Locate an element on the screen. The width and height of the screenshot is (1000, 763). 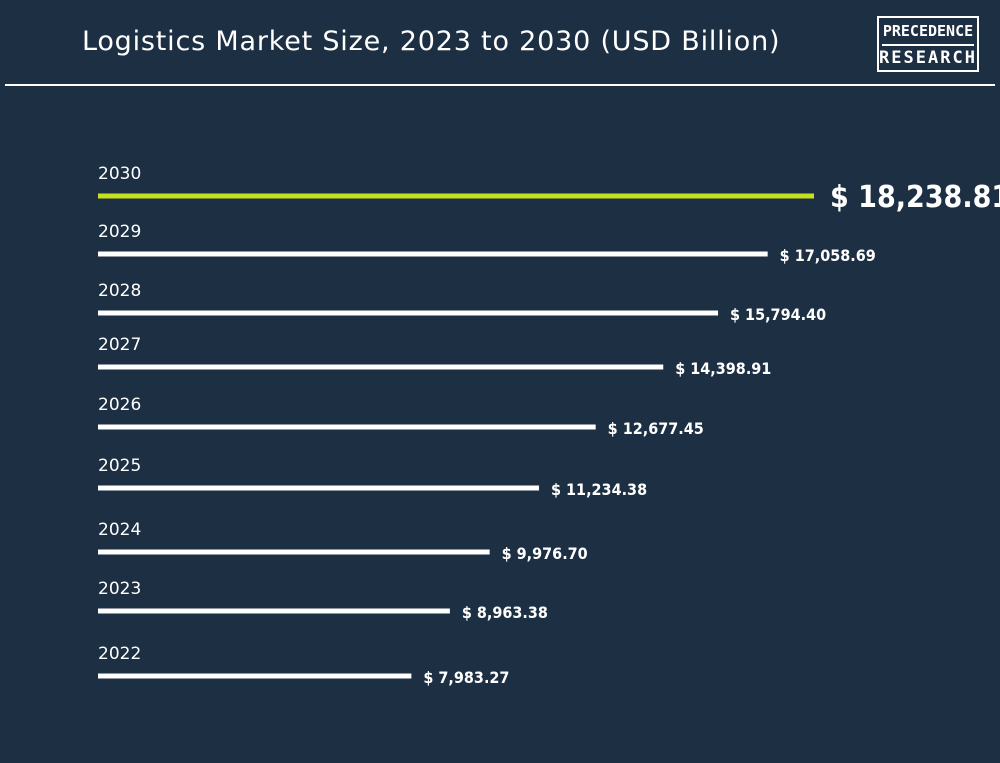
value-label-2023: $ 8,963.38 is located at coordinates (505, 612).